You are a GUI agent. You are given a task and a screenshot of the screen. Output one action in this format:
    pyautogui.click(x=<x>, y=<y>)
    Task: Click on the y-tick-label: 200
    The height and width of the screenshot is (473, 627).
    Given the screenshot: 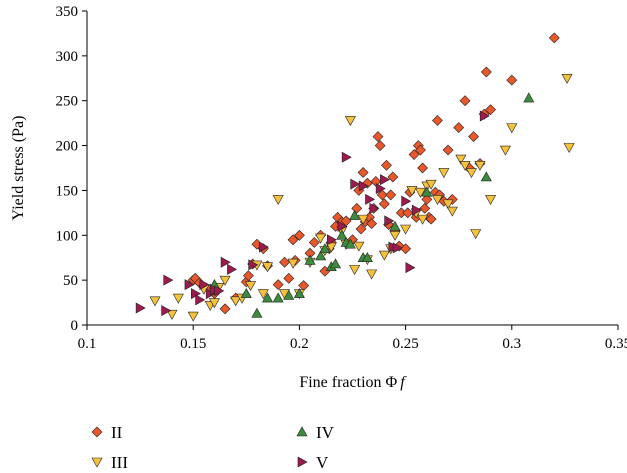 What is the action you would take?
    pyautogui.click(x=67, y=147)
    